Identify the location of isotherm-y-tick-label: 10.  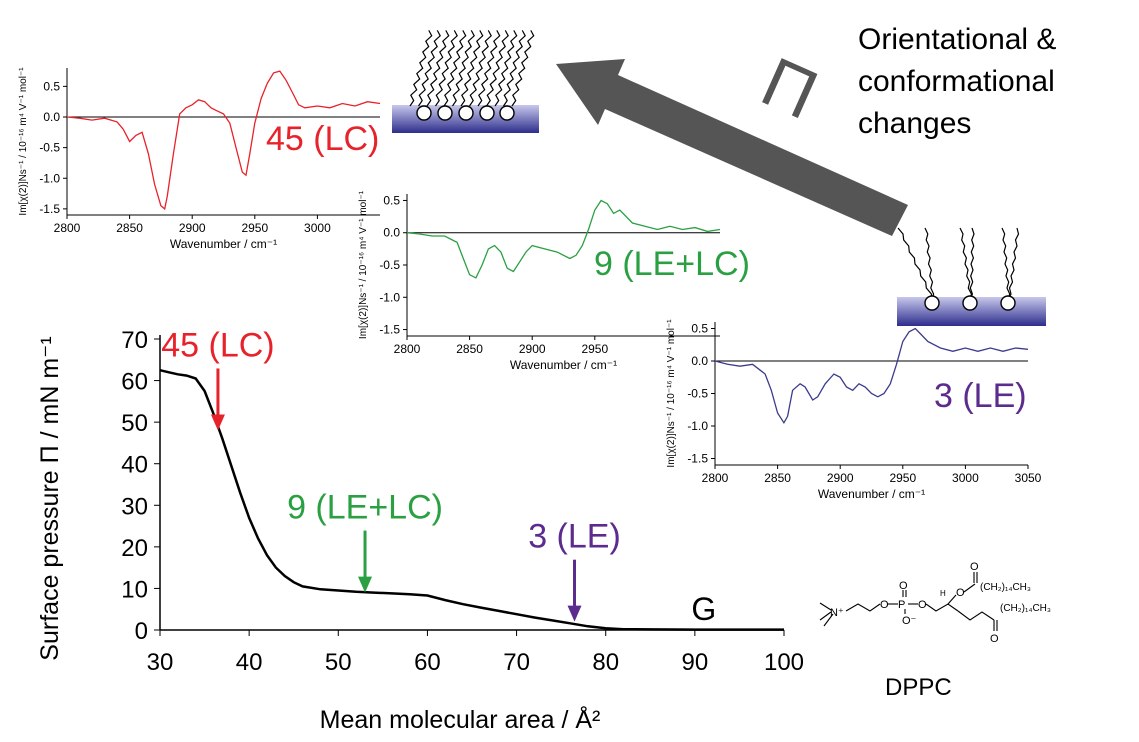
(134, 589).